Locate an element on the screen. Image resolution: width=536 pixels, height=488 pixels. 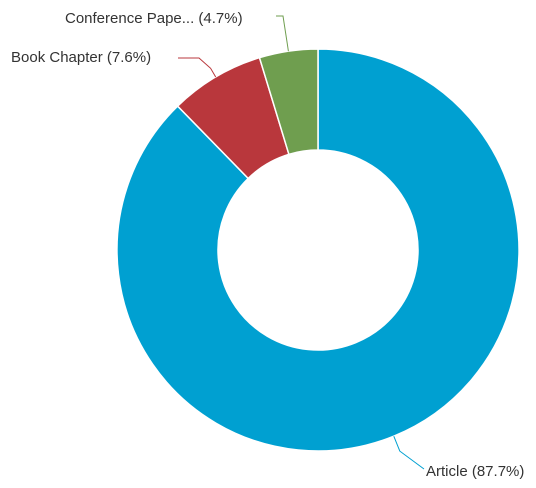
leader-line-article is located at coordinates (409, 453).